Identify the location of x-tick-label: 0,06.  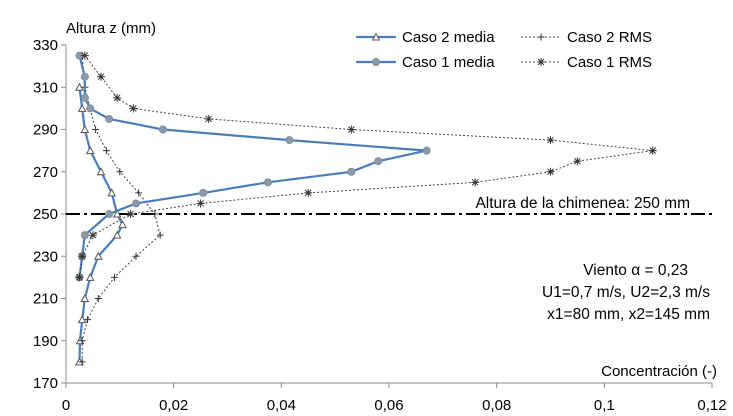
(388, 405).